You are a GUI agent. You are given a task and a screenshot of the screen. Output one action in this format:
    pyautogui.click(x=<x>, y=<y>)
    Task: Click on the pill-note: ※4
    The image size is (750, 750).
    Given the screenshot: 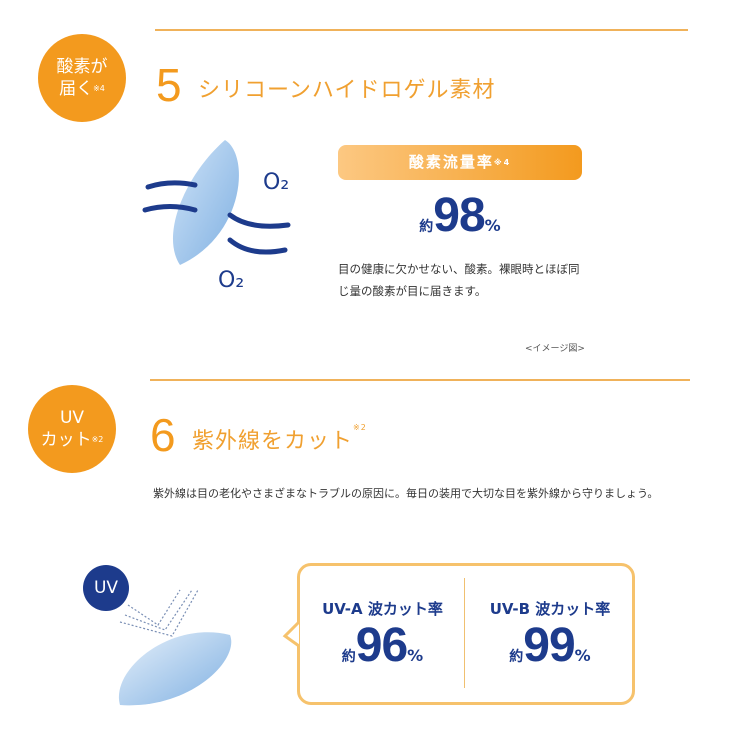 What is the action you would take?
    pyautogui.click(x=502, y=162)
    